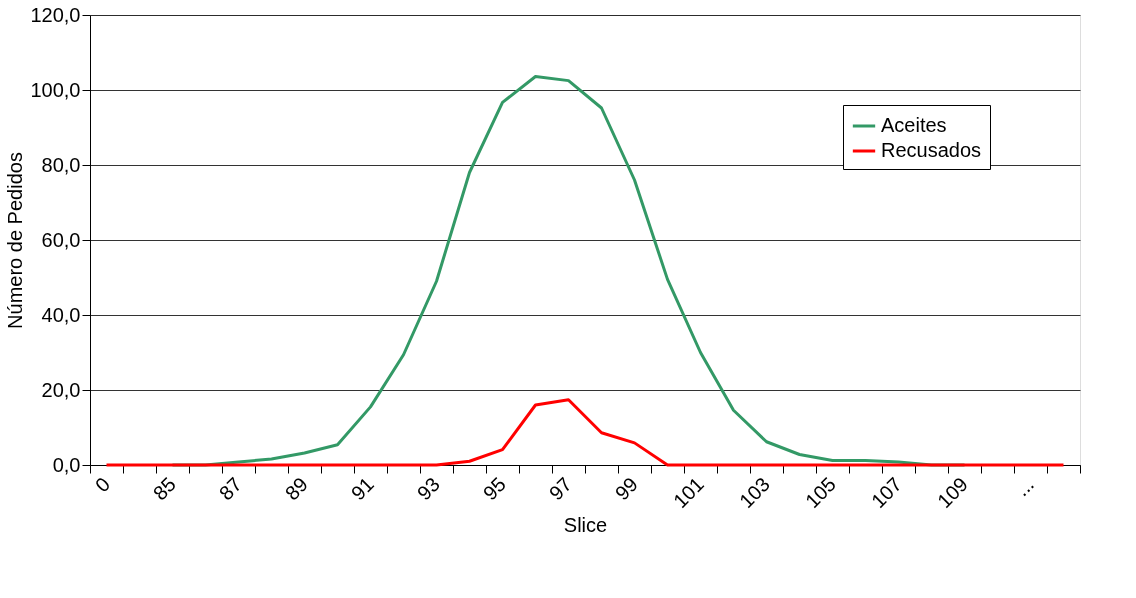  Describe the element at coordinates (952, 493) in the screenshot. I see `x-tick-label: 109` at that location.